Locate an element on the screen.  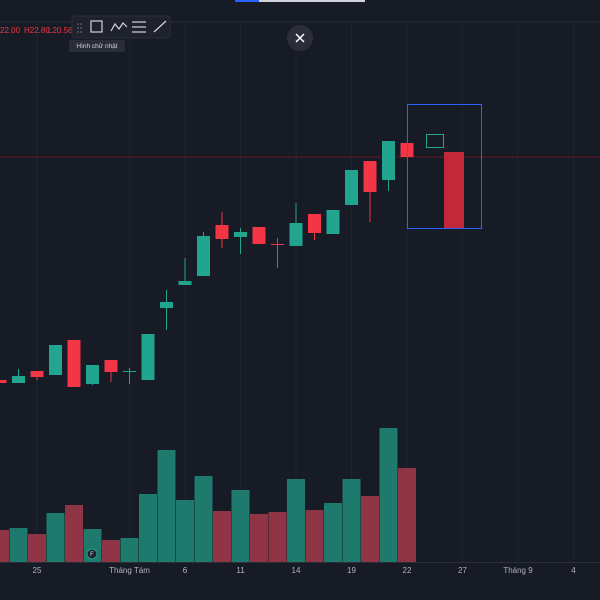
rectangle-tool is located at coordinates (96, 26).